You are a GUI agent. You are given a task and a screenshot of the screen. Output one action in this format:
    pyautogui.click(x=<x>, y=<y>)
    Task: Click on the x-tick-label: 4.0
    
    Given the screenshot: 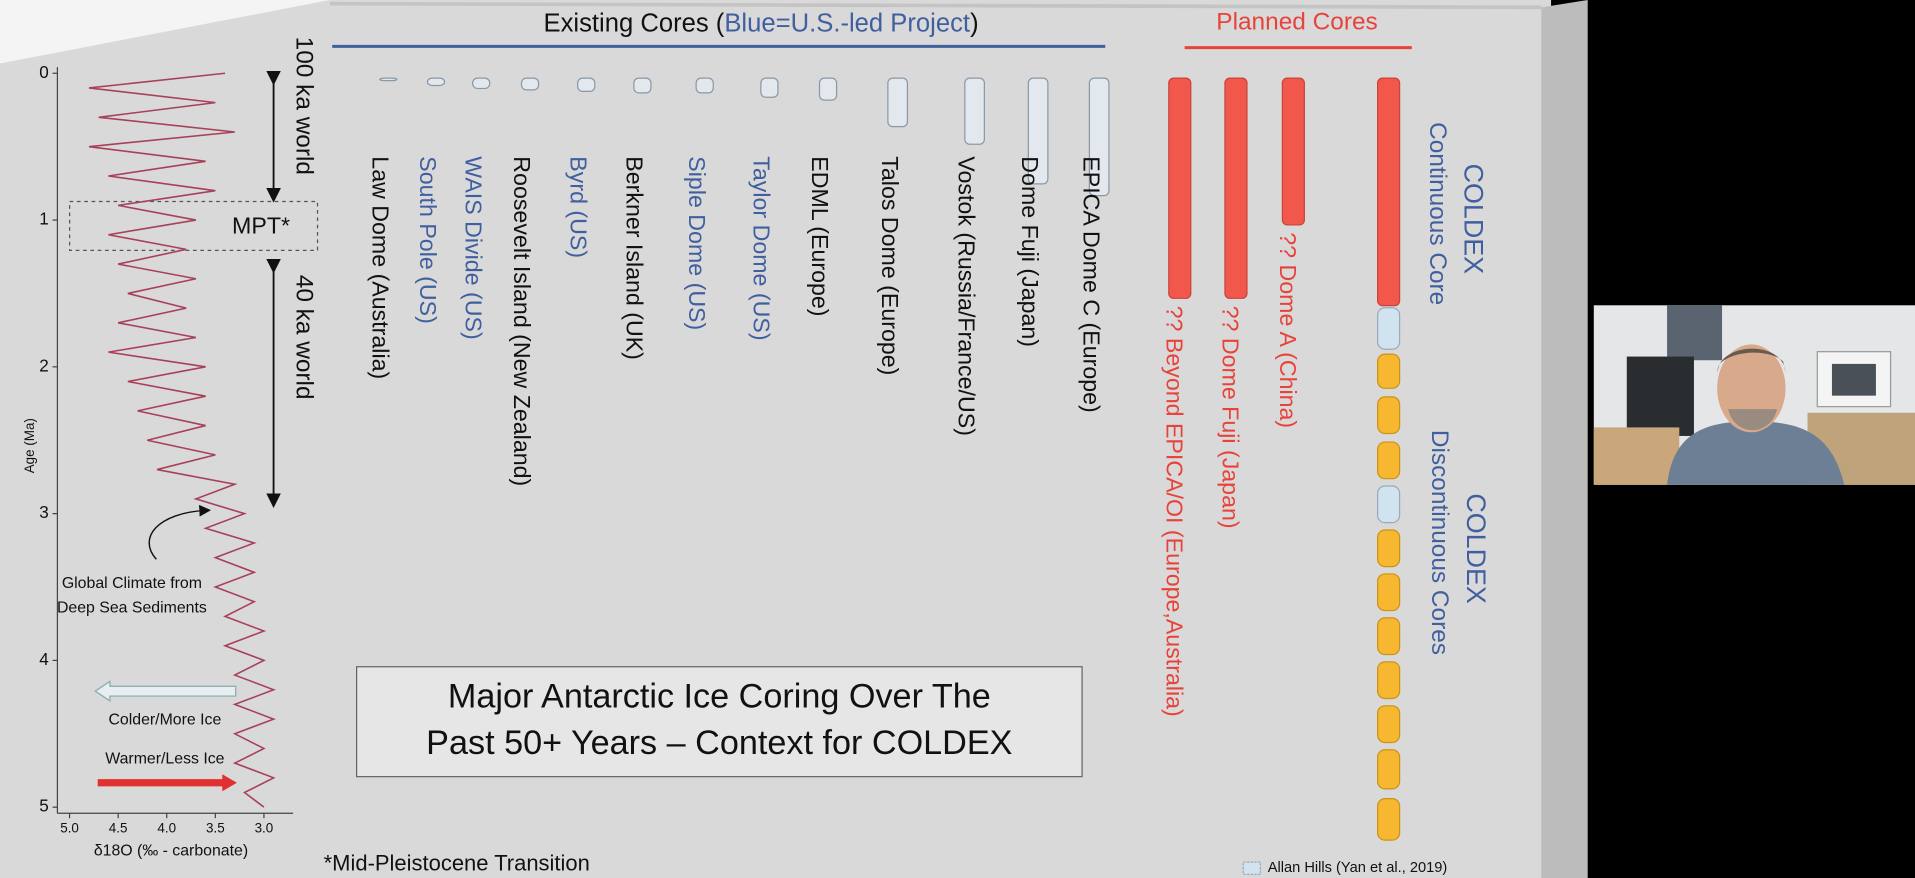 What is the action you would take?
    pyautogui.click(x=166, y=828)
    